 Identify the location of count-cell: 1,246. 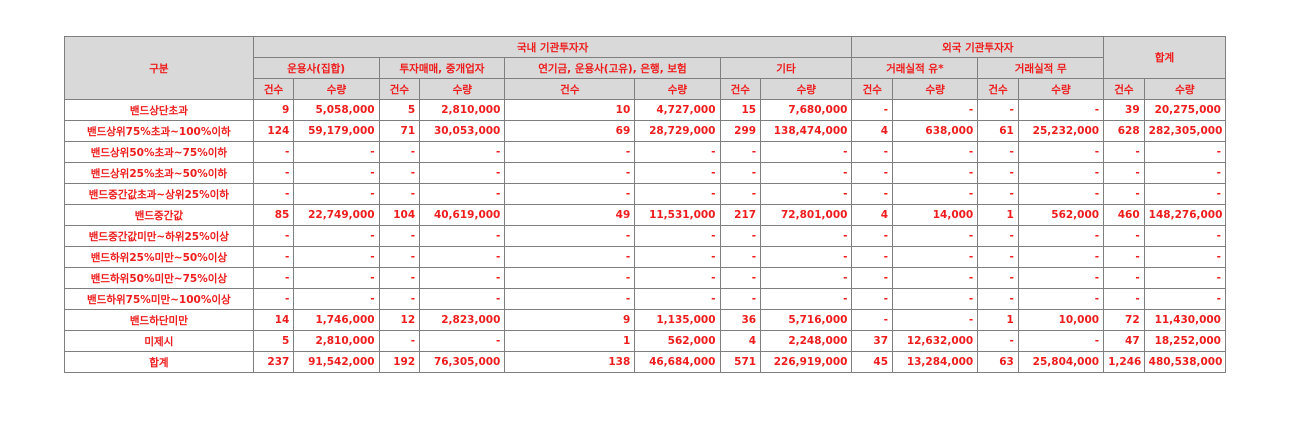
(1124, 362).